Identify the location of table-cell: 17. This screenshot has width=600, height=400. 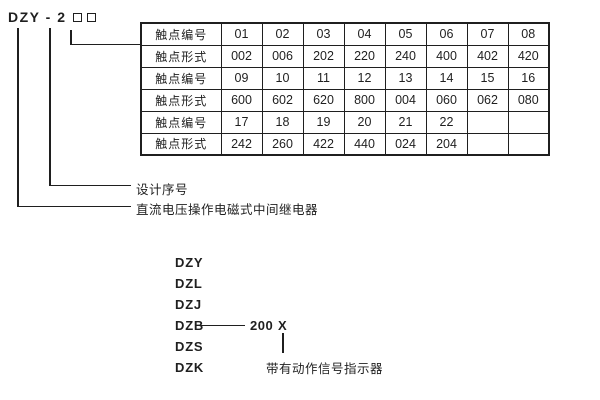
(241, 122).